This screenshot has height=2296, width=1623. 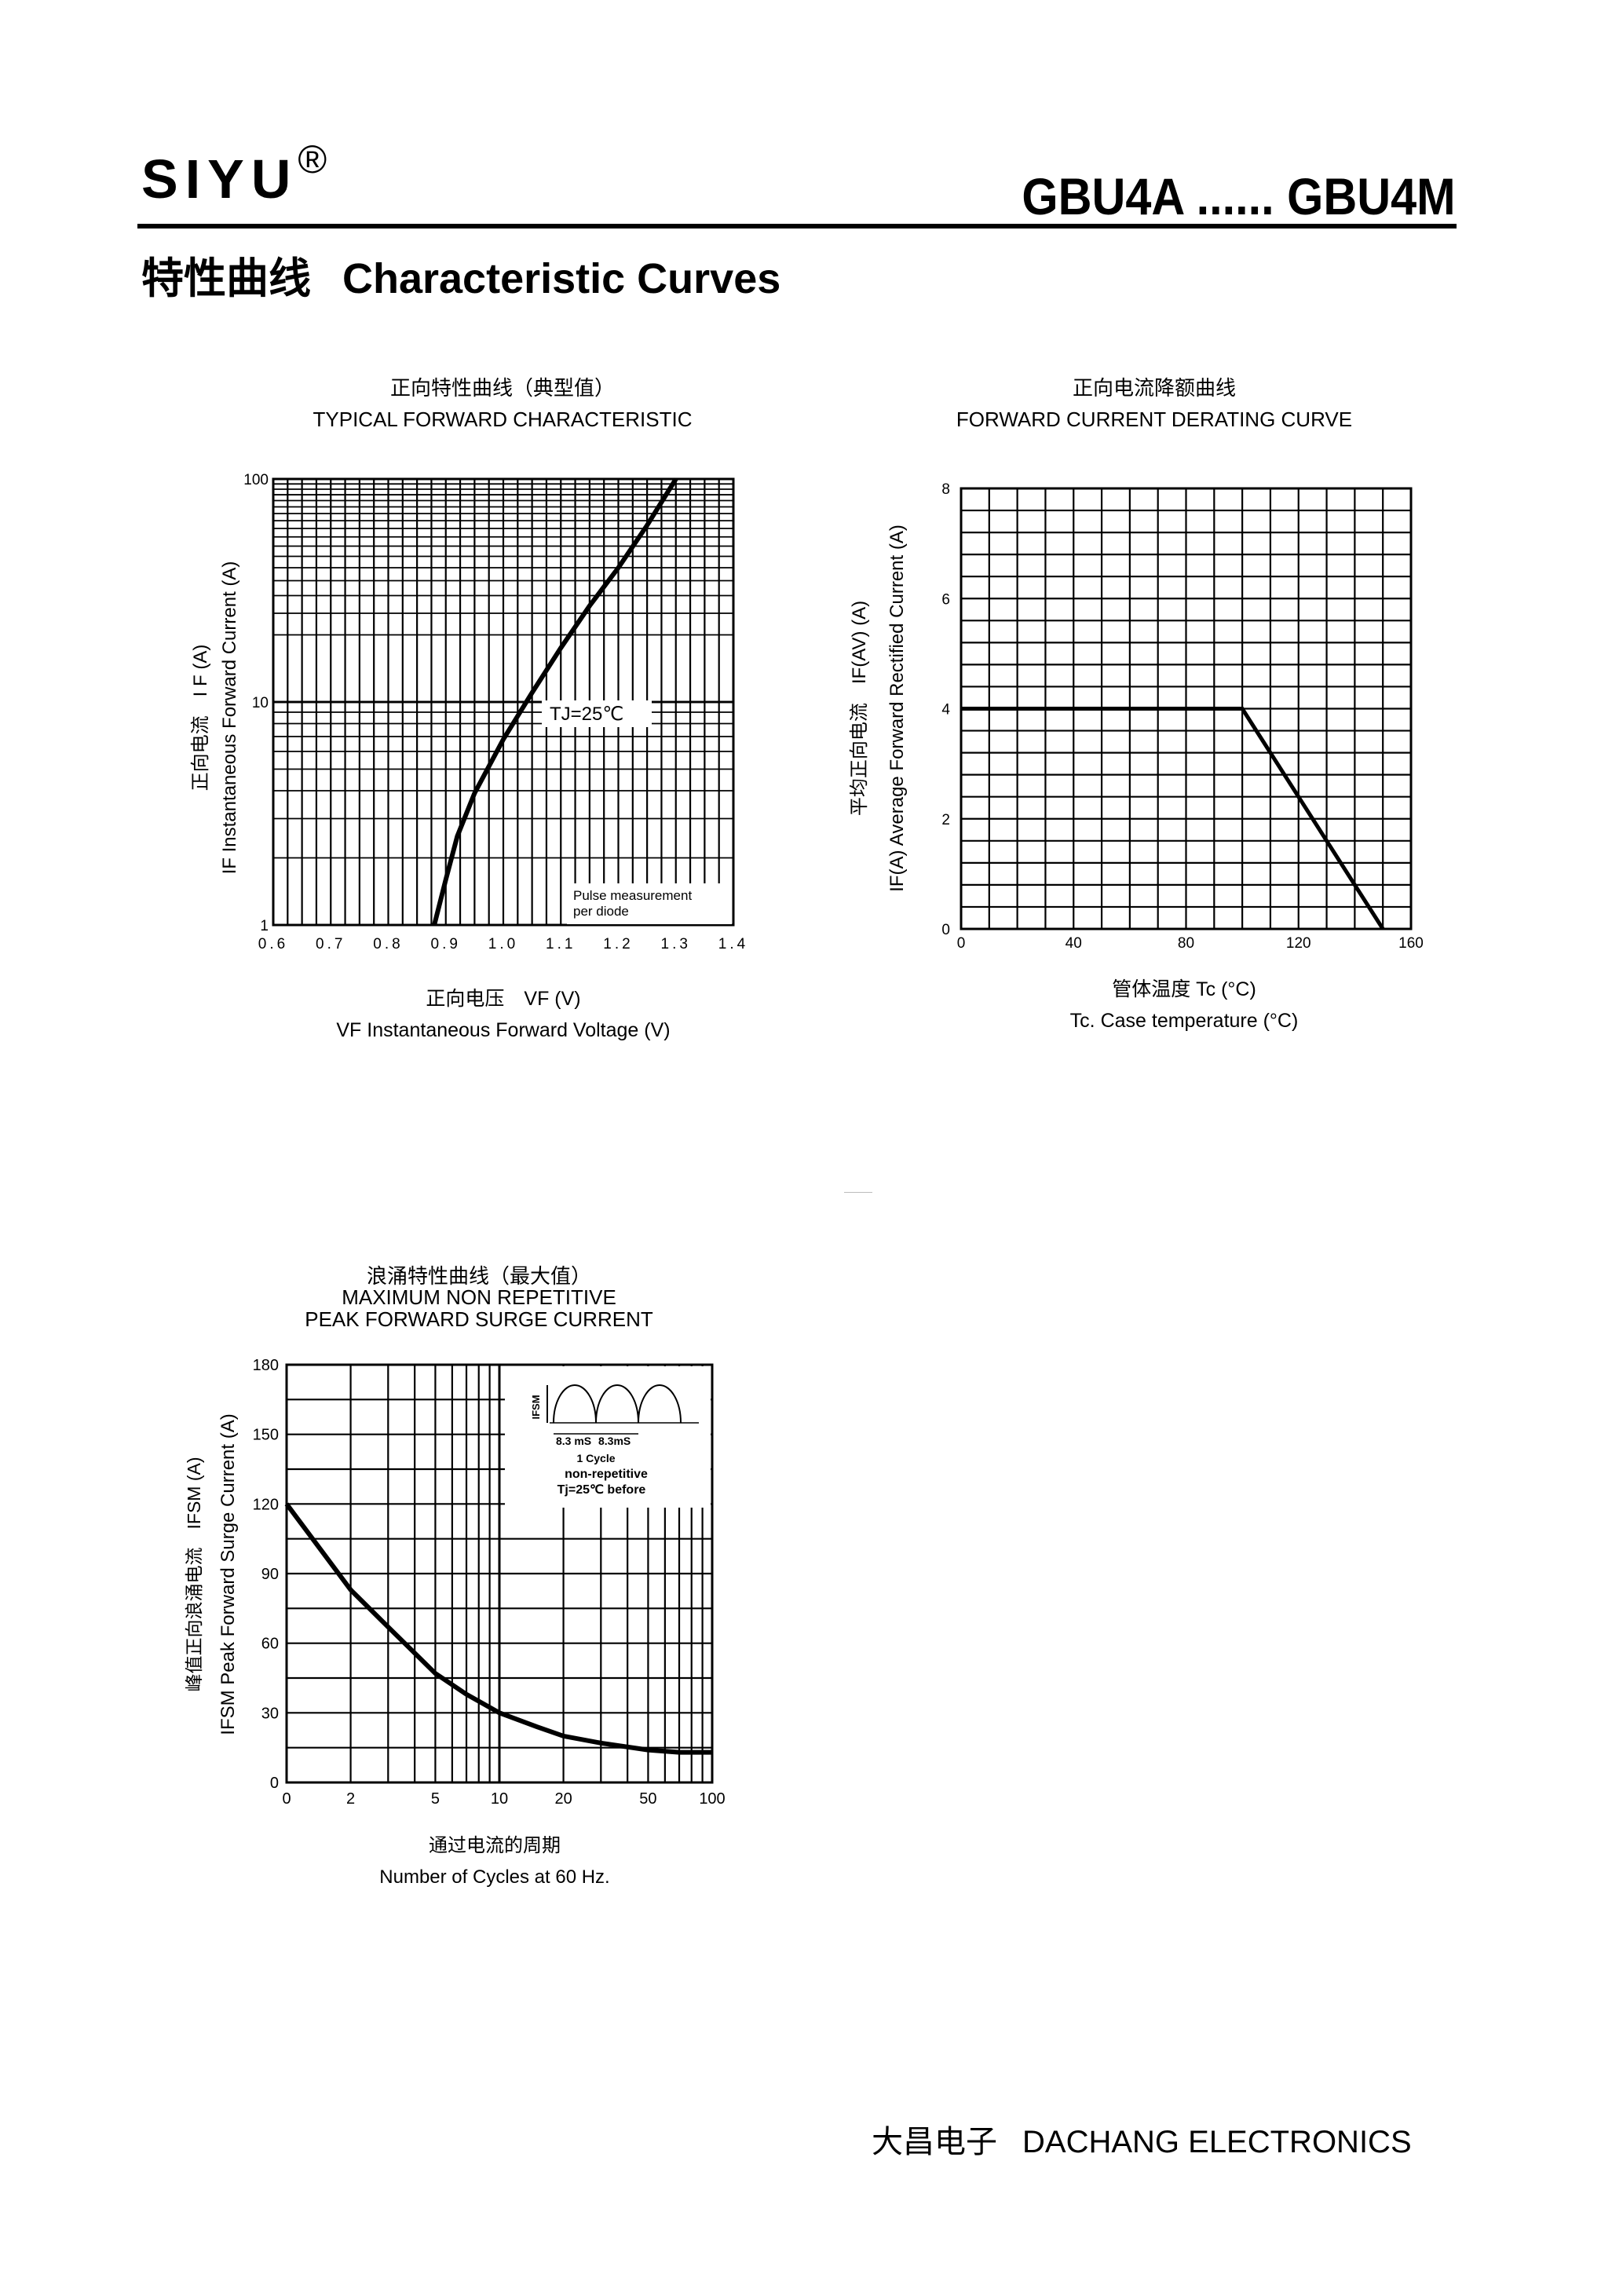 I want to click on derating-xlabel-cn: 管体温度 Tc (°C), so click(x=1184, y=989).